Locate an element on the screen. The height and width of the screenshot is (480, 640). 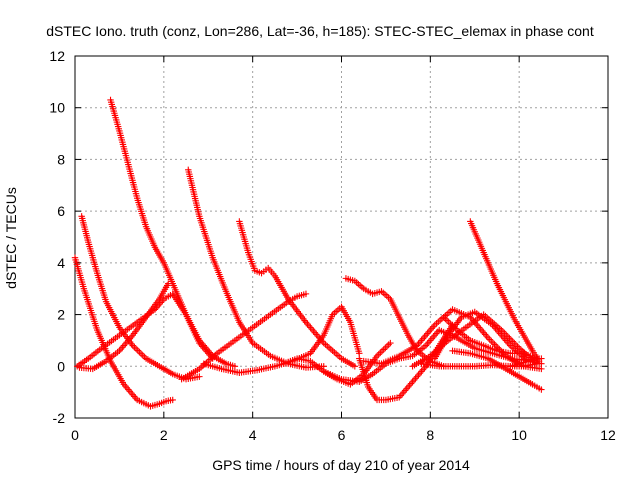
x-axis-label: GPS time / hours of day 210 of year 2014 is located at coordinates (341, 465).